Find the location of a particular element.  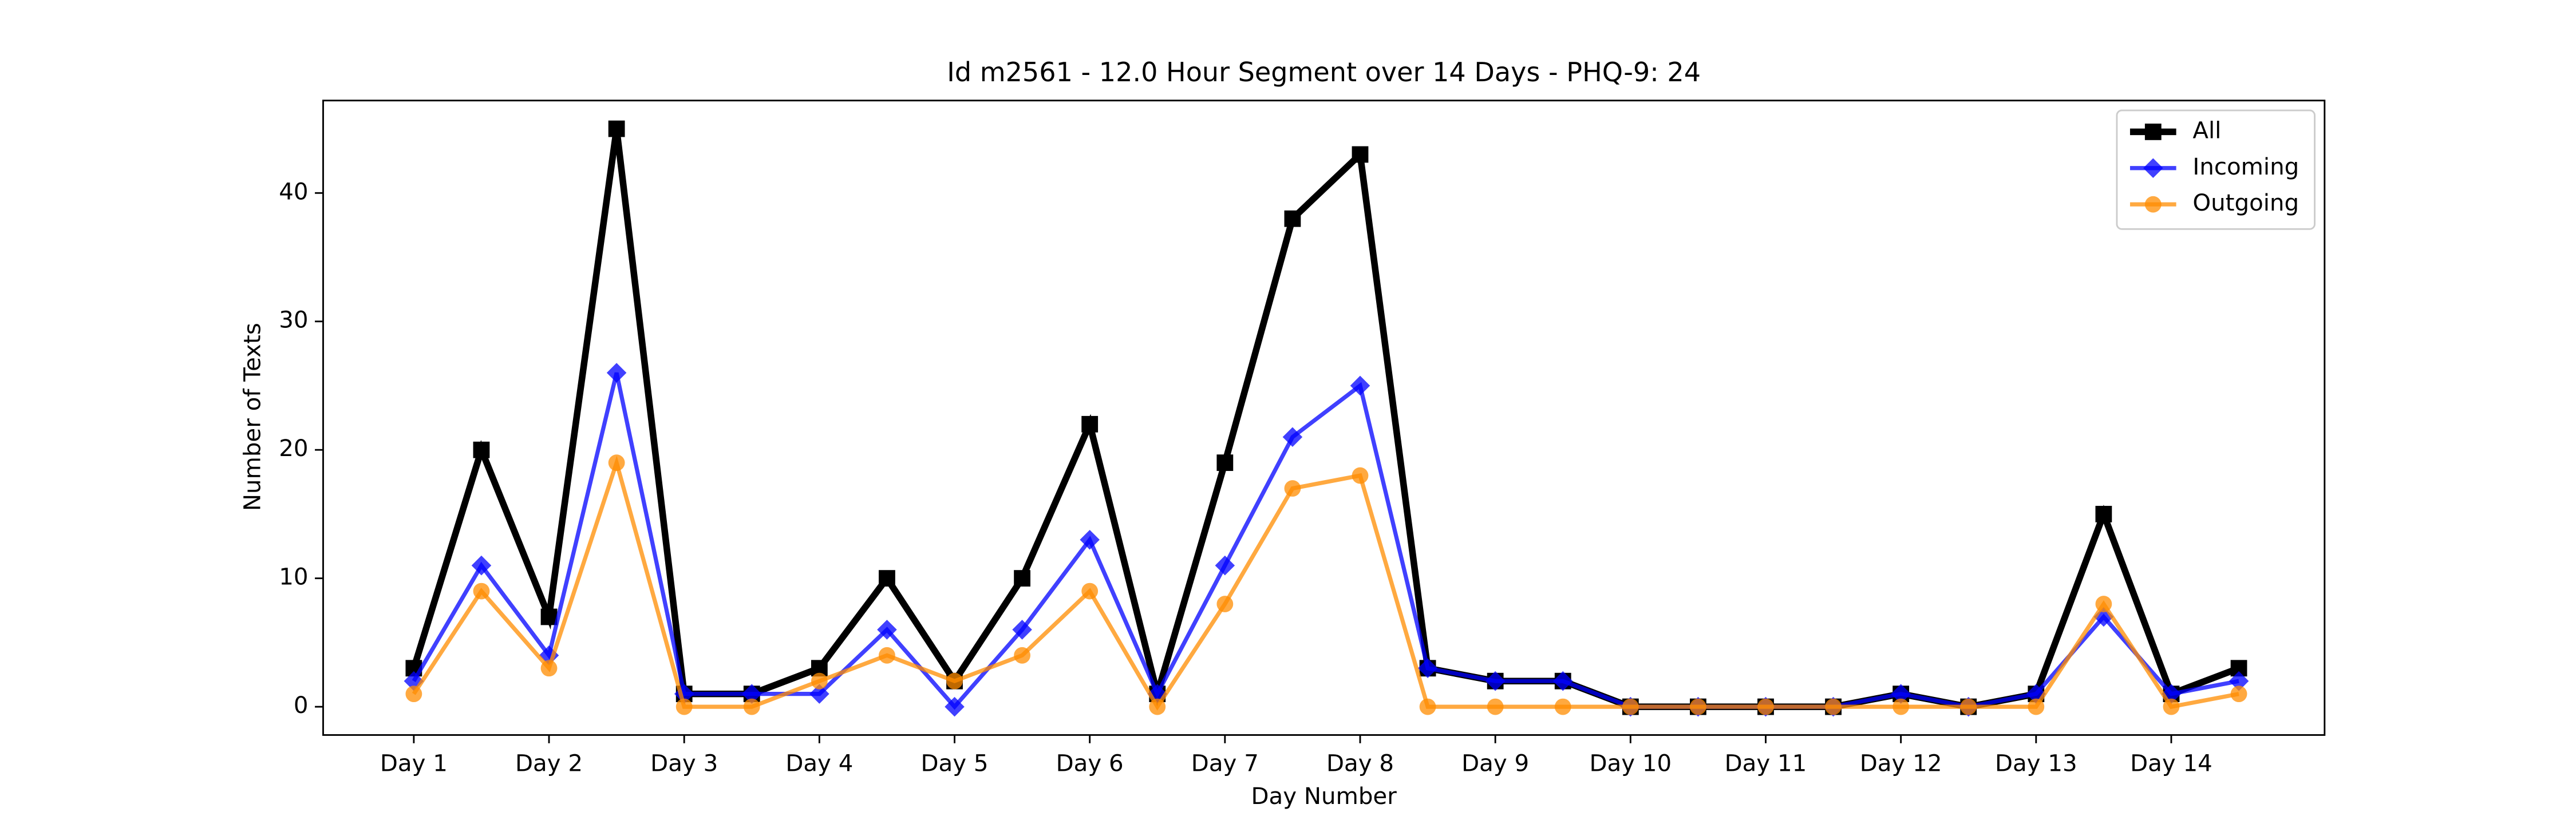

x-tick-label: Day 1 is located at coordinates (414, 763).